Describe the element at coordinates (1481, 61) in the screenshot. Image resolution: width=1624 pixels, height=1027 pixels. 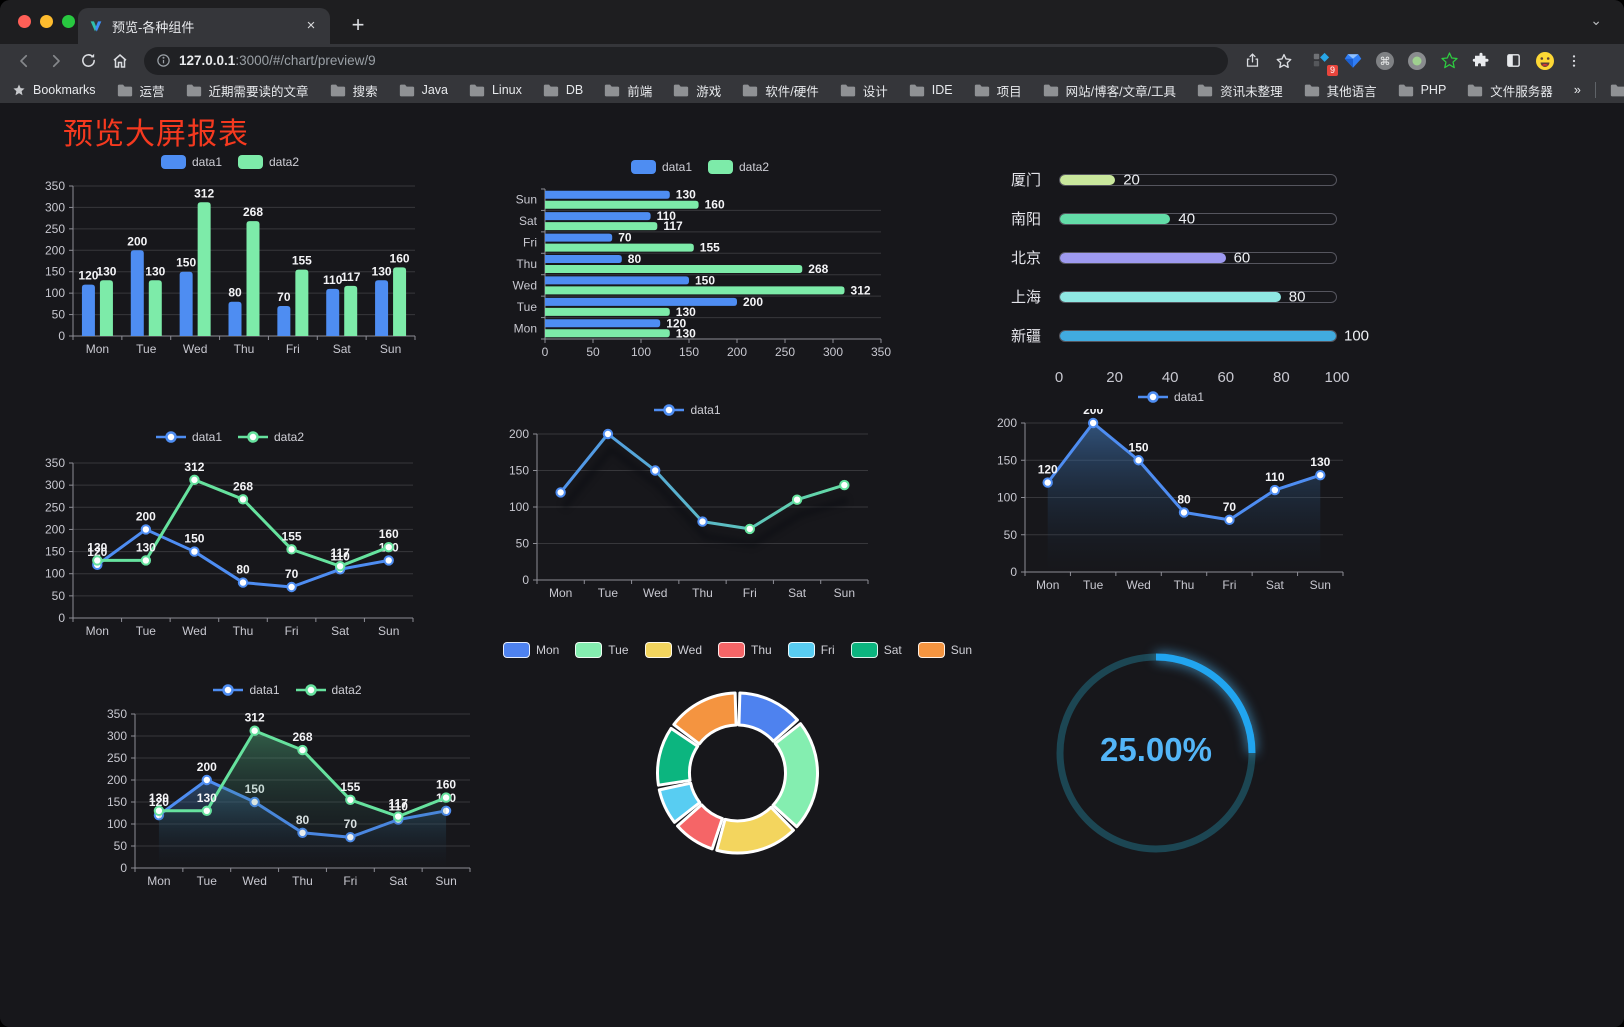
I see `extensions-puzzle-icon` at that location.